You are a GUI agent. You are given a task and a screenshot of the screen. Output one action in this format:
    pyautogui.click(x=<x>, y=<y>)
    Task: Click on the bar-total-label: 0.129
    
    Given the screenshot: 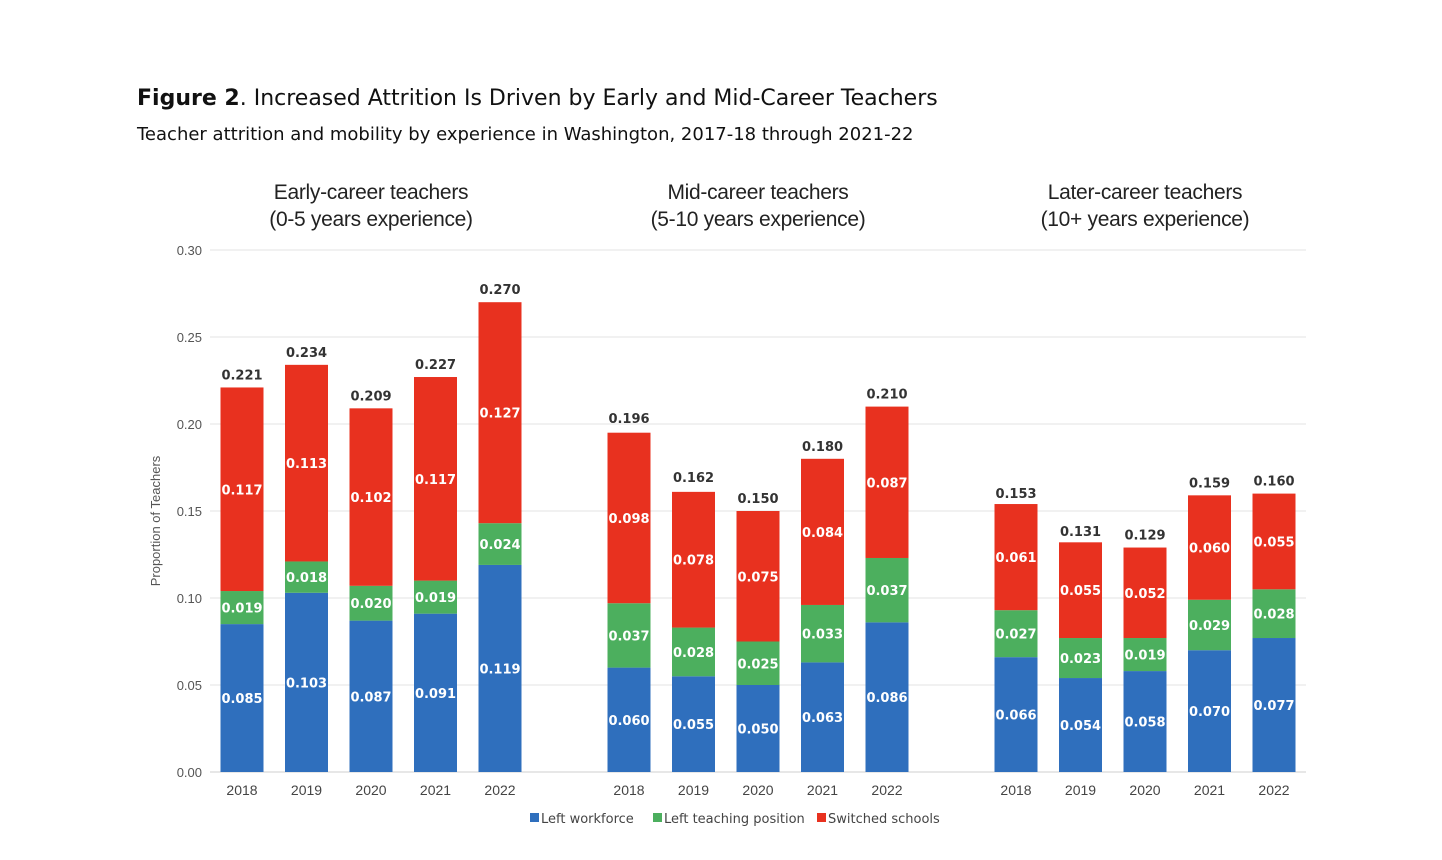 What is the action you would take?
    pyautogui.click(x=1144, y=536)
    